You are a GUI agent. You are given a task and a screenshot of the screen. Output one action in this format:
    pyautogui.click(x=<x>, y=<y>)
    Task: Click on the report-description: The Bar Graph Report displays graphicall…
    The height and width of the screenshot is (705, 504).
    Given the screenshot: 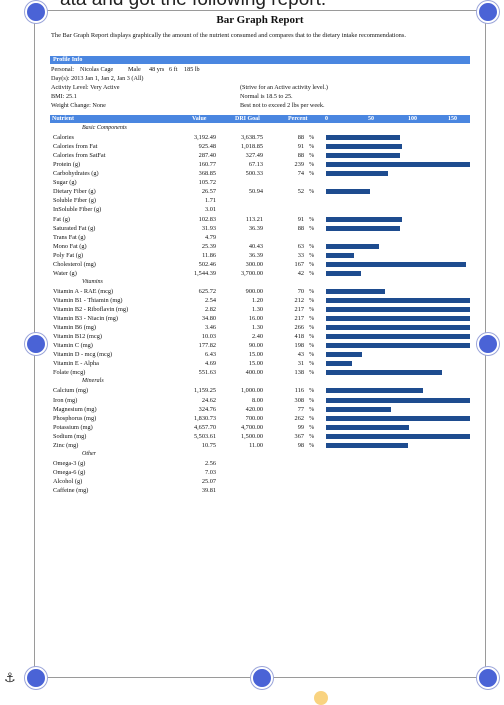 What is the action you would take?
    pyautogui.click(x=228, y=35)
    